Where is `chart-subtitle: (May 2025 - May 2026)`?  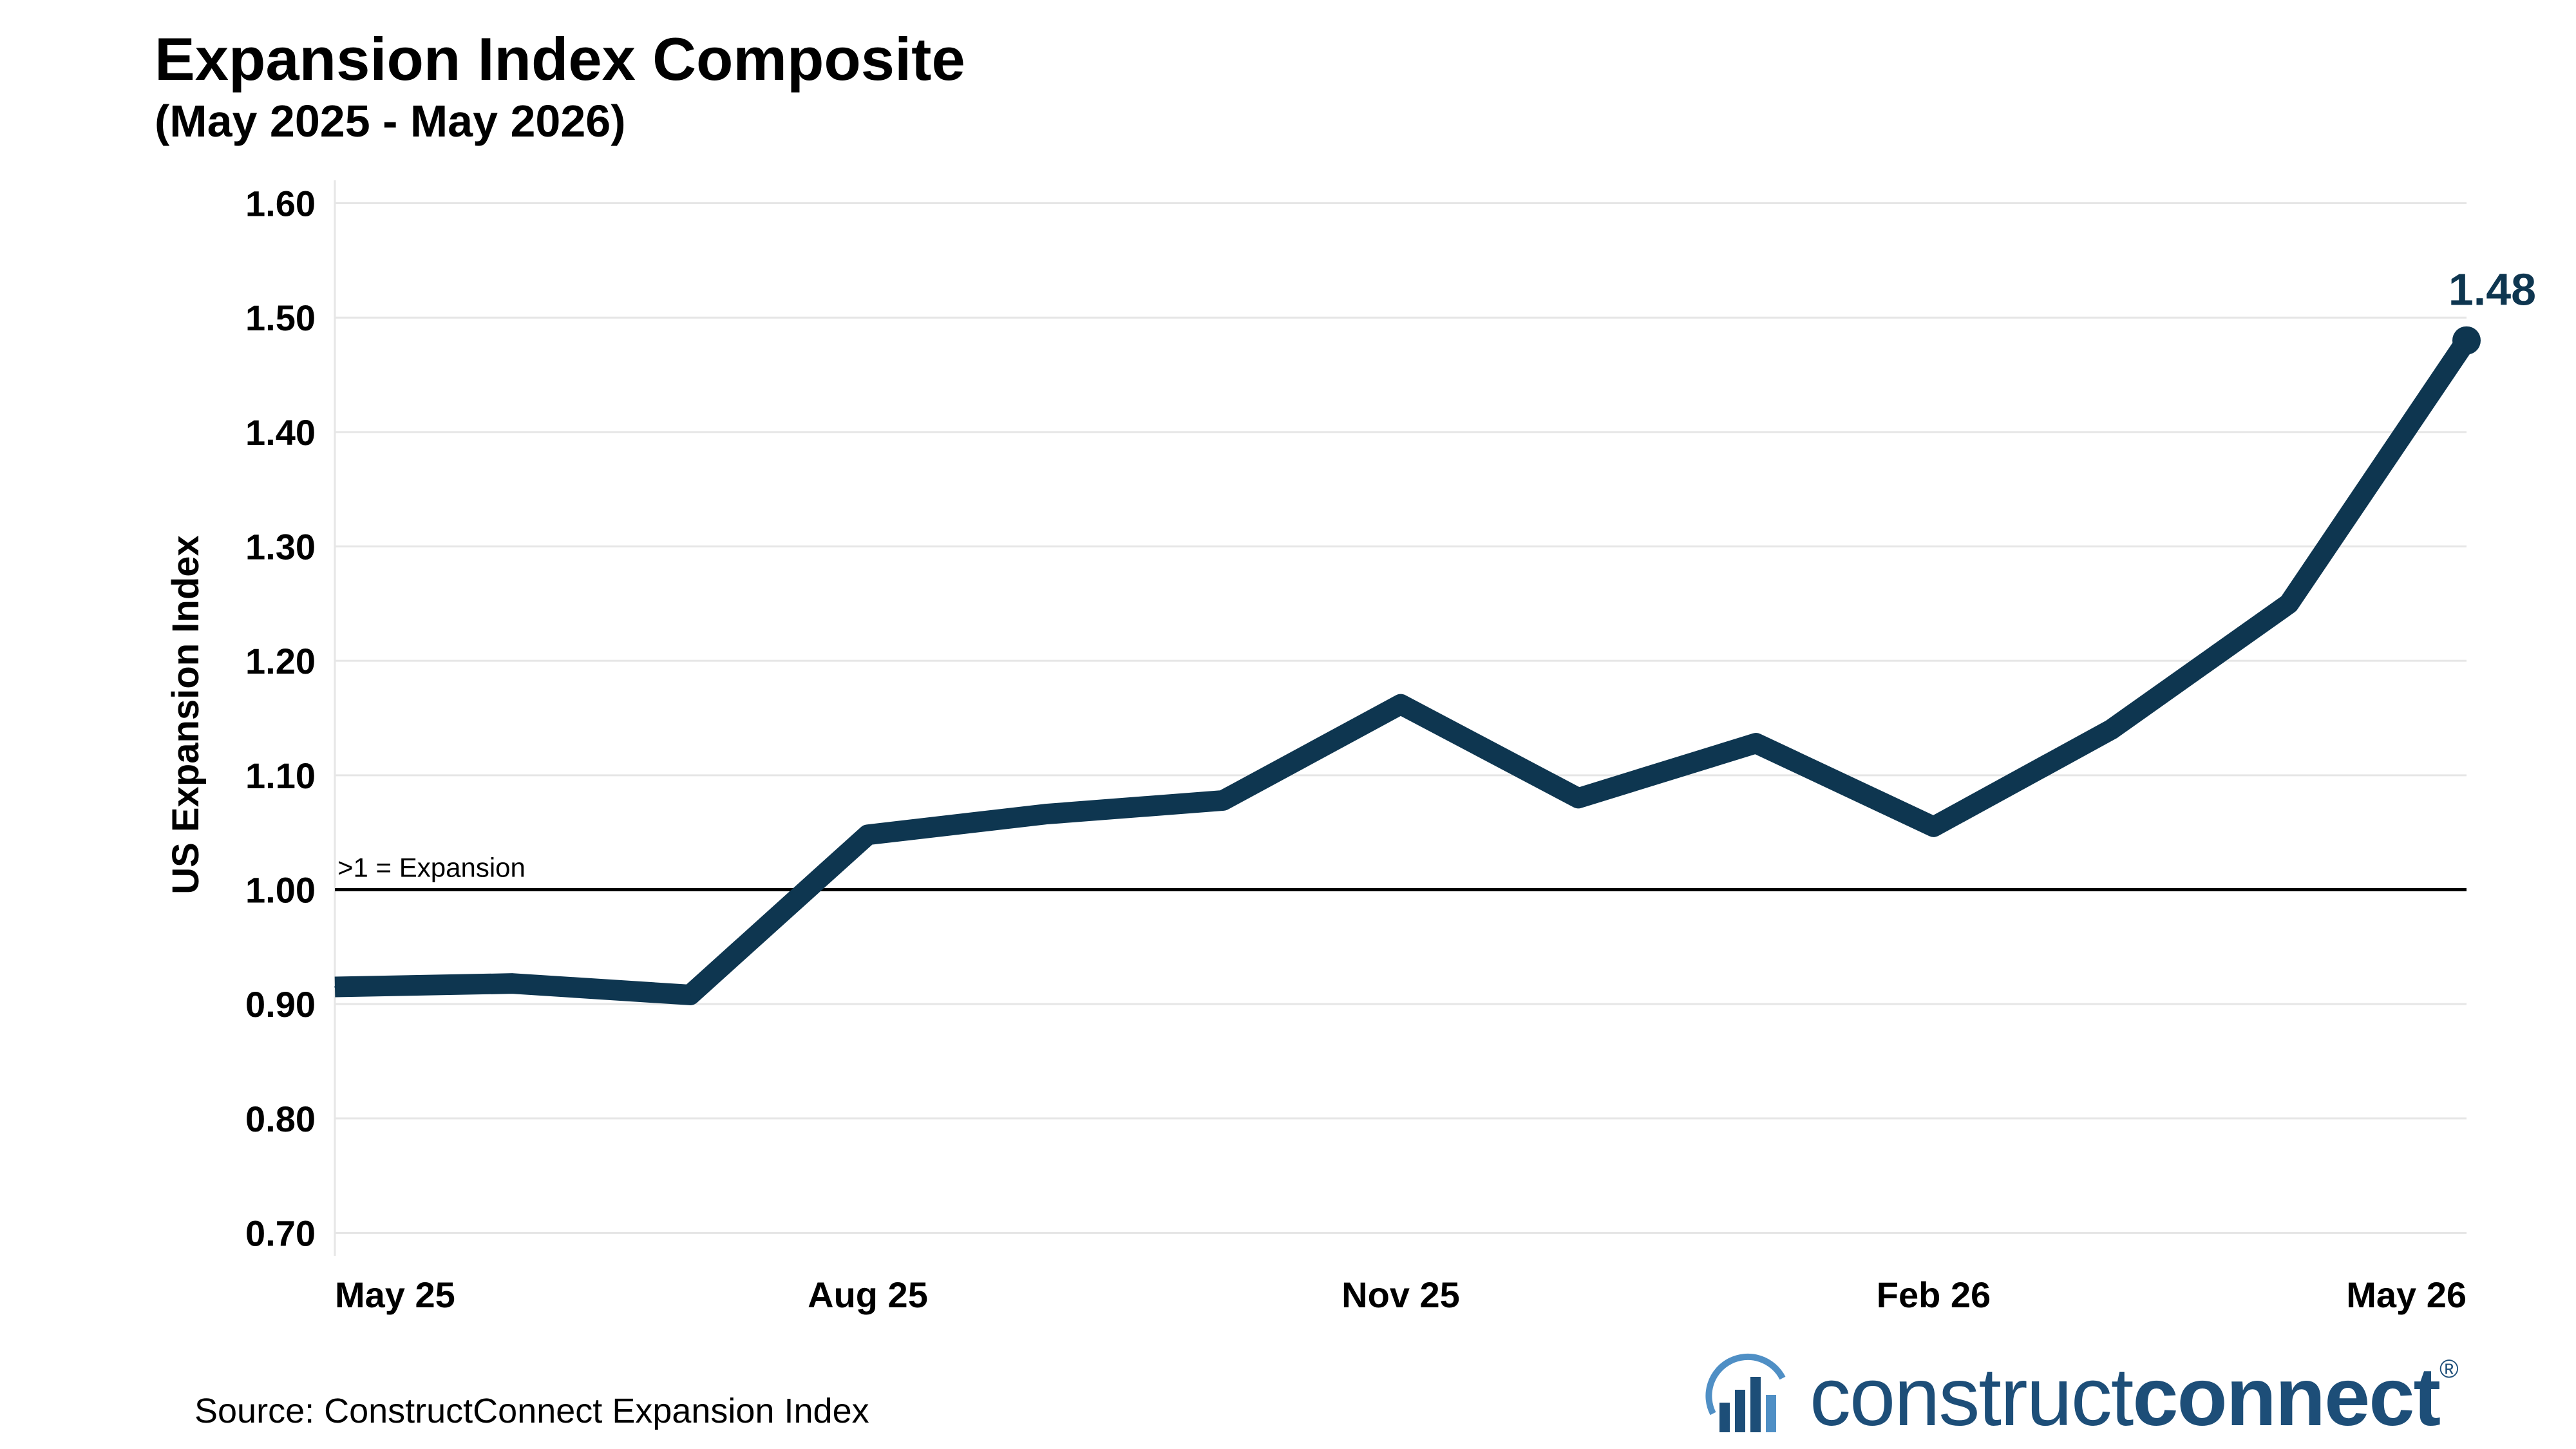 chart-subtitle: (May 2025 - May 2026) is located at coordinates (390, 121).